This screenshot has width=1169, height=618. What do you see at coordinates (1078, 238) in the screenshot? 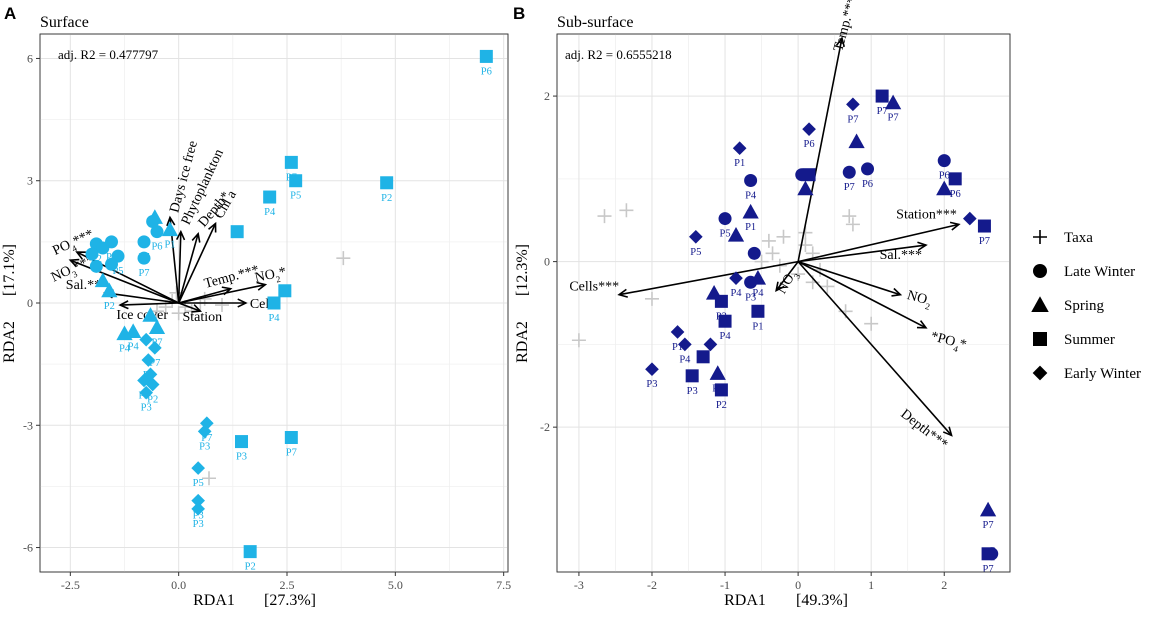
I see `legend-label: Taxa` at bounding box center [1078, 238].